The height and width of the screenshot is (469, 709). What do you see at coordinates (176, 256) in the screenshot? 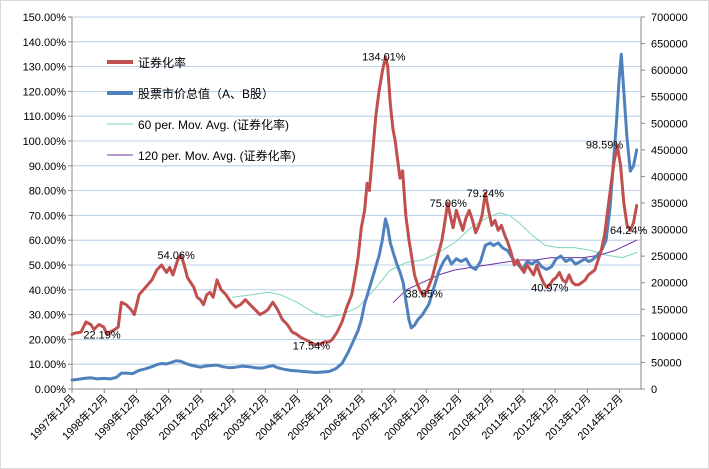
I see `data-label: 54.06%` at bounding box center [176, 256].